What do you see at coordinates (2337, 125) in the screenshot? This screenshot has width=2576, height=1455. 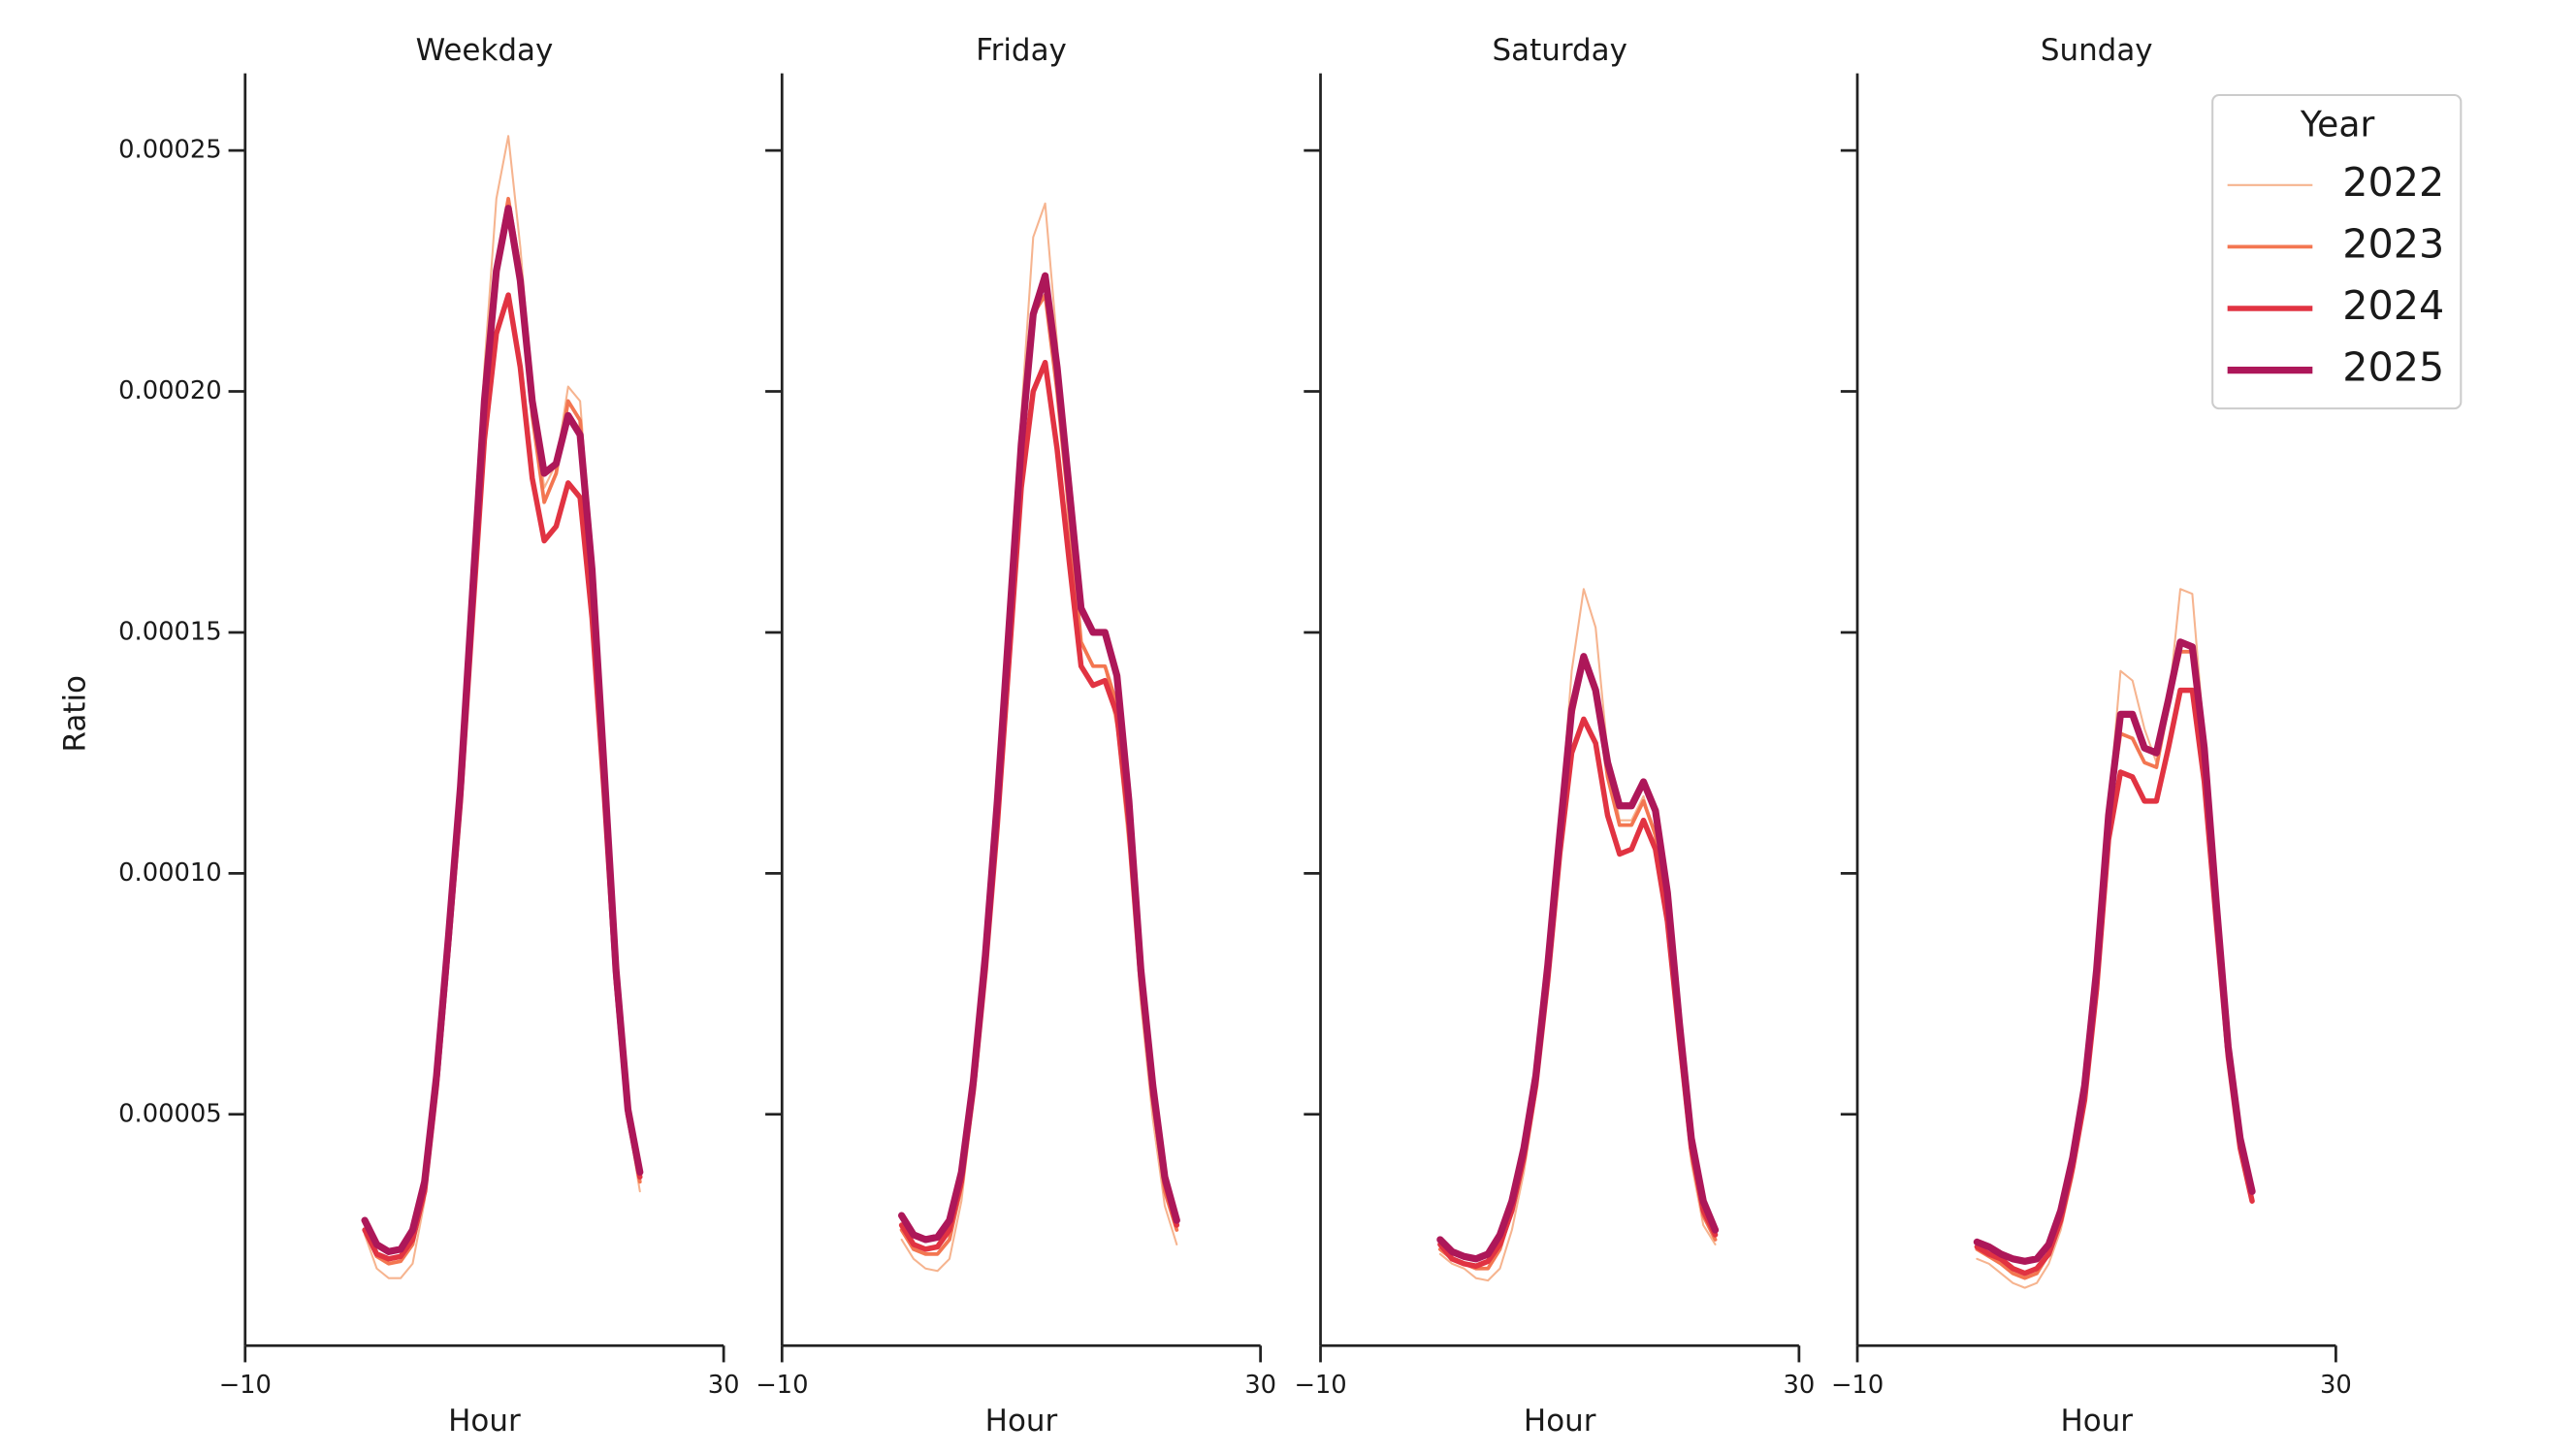 I see `legend-title: Year` at bounding box center [2337, 125].